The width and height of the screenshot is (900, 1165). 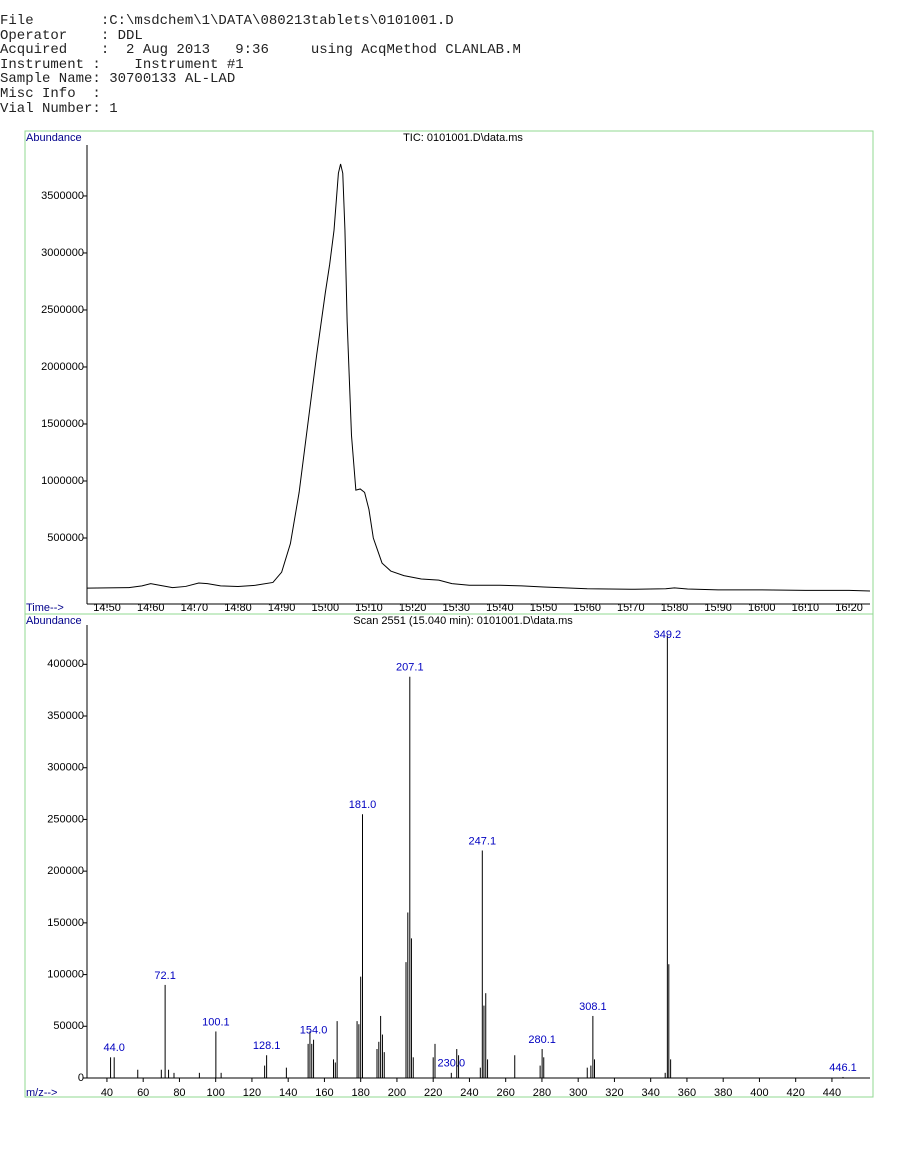 What do you see at coordinates (759, 1093) in the screenshot?
I see `x-tick-label: 400` at bounding box center [759, 1093].